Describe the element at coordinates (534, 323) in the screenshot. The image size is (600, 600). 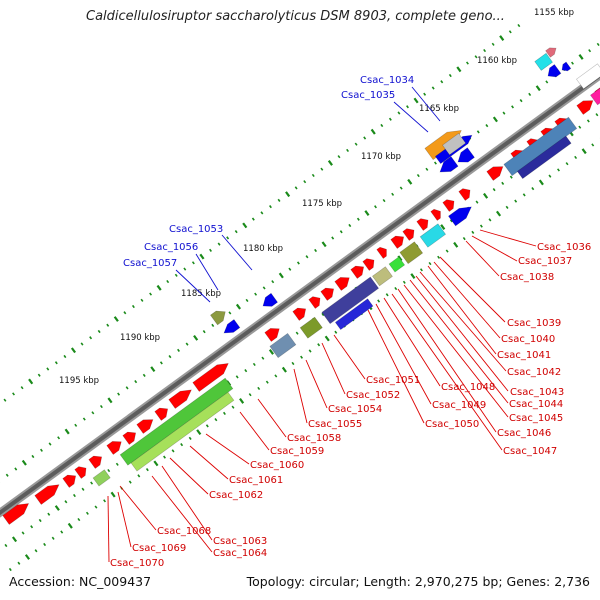
I see `gene-label-csac-1039: Csac_1039` at that location.